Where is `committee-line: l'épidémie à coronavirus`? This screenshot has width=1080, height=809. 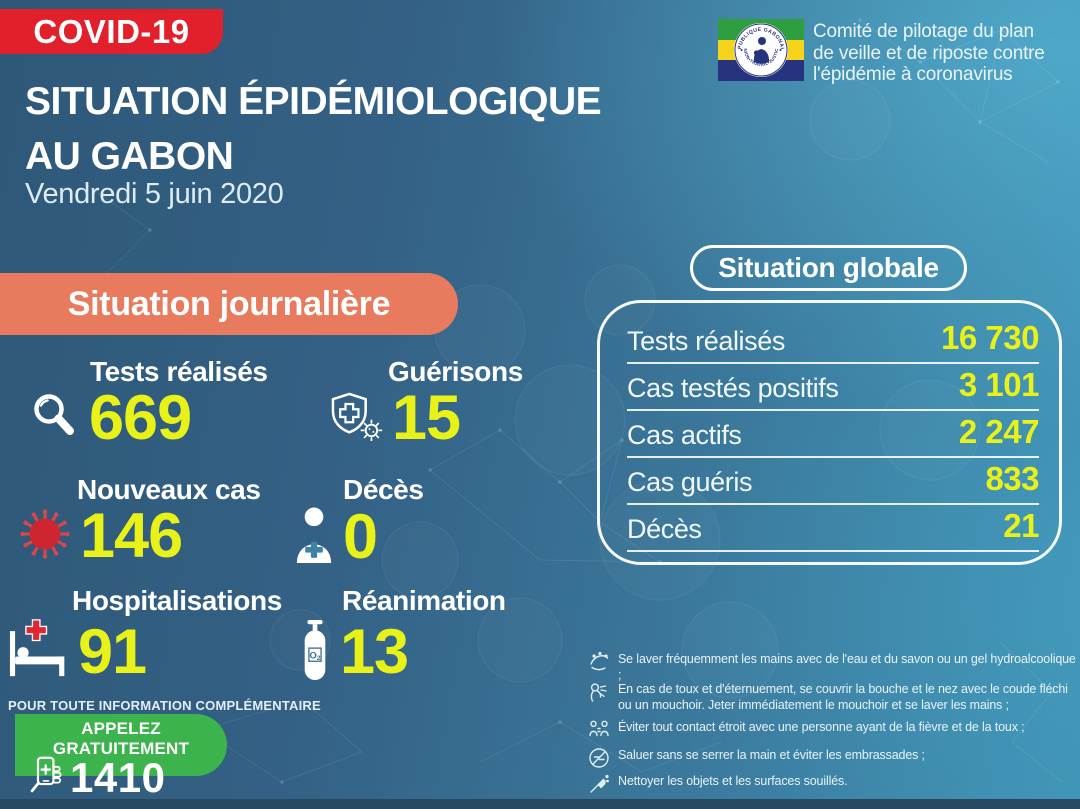
committee-line: l'épidémie à coronavirus is located at coordinates (913, 74).